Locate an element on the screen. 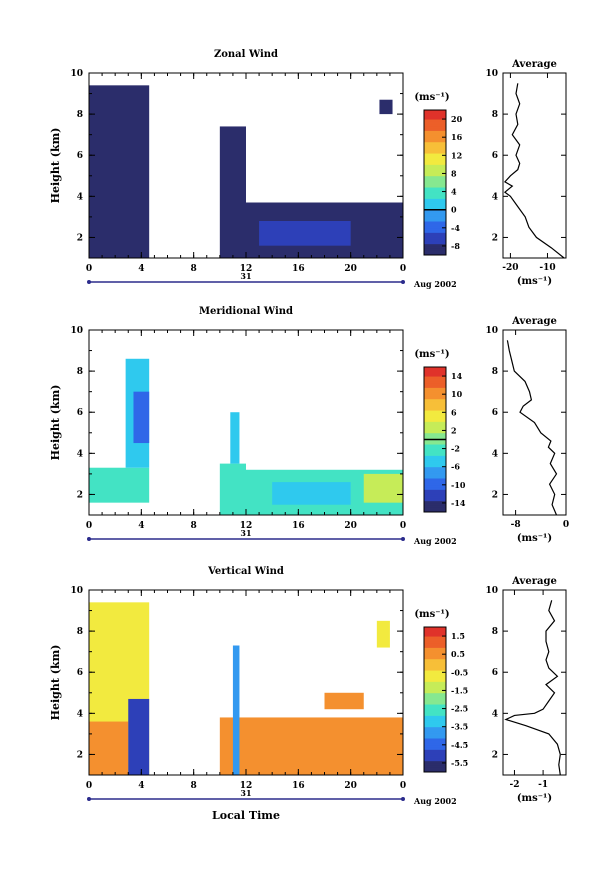 The image size is (616, 873). x-tick-label: 0 is located at coordinates (89, 269).